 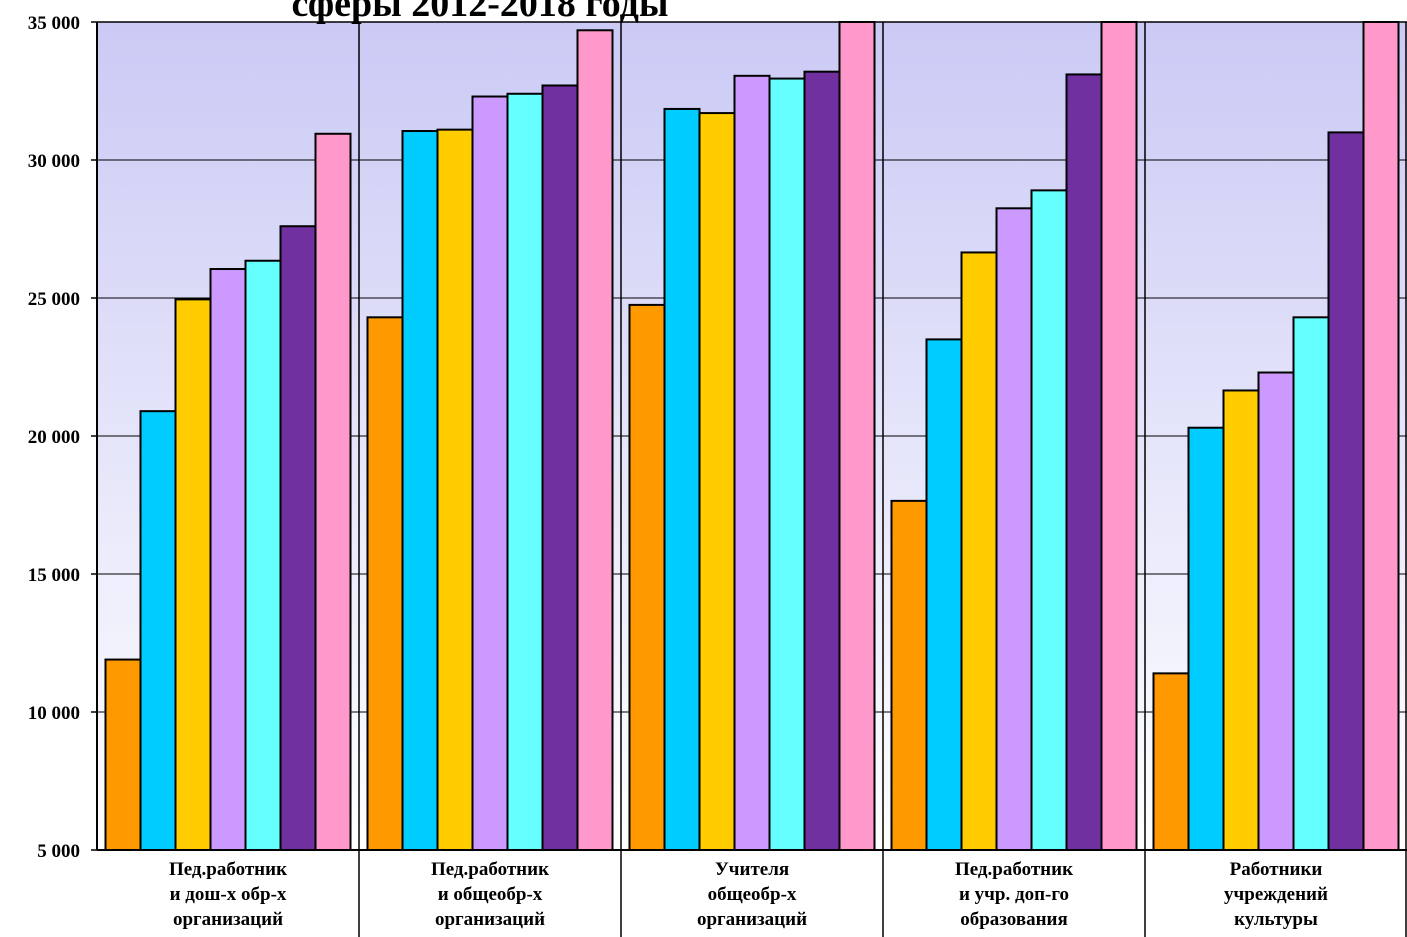 I want to click on category-label: Работники учреждений культуры, so click(x=1276, y=894).